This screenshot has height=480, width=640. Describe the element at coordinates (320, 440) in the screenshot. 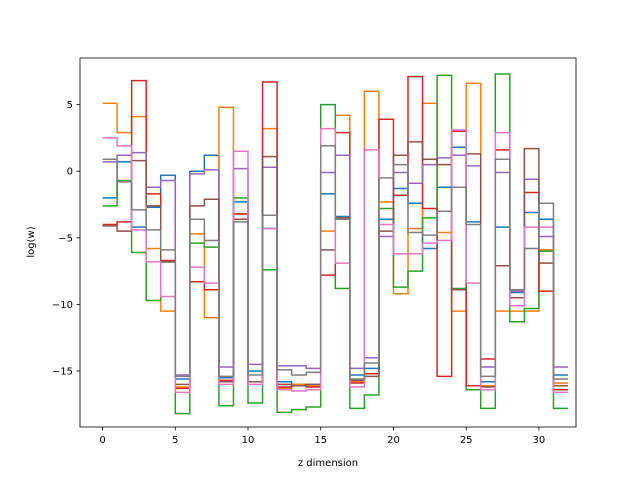

I see `x-tick-label: 15` at that location.